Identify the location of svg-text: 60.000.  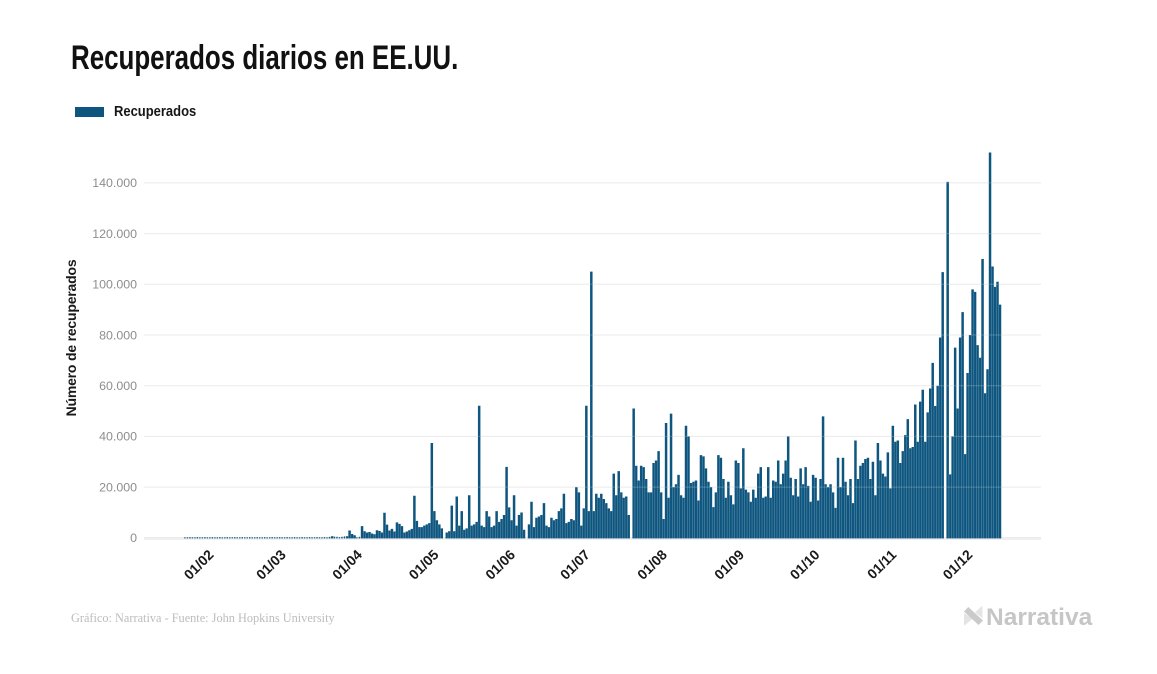
(118, 386).